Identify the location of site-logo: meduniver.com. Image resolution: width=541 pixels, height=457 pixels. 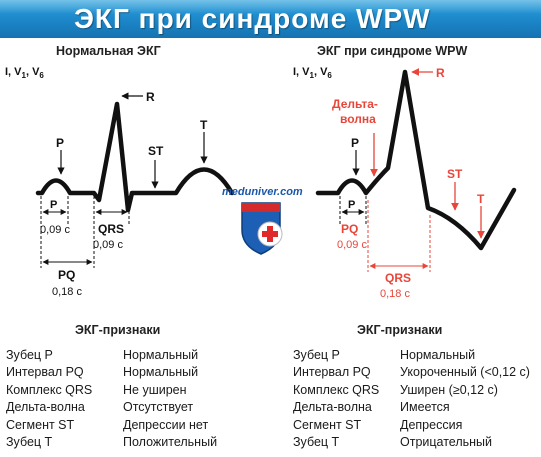
(262, 222).